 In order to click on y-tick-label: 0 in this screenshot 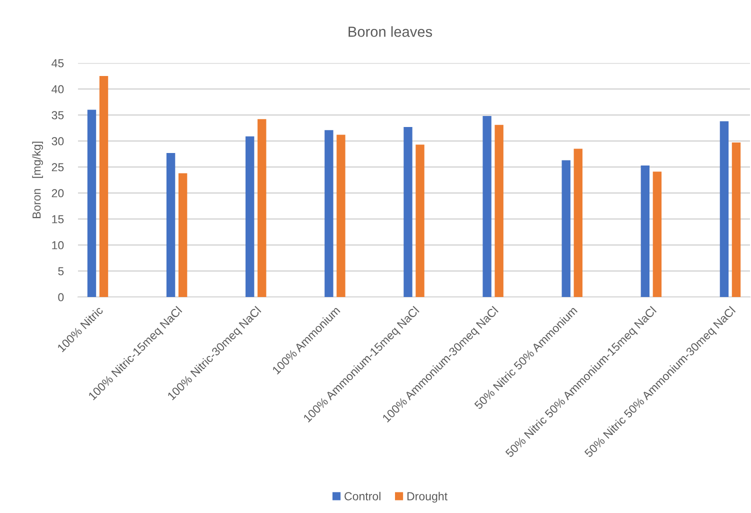, I will do `click(61, 297)`.